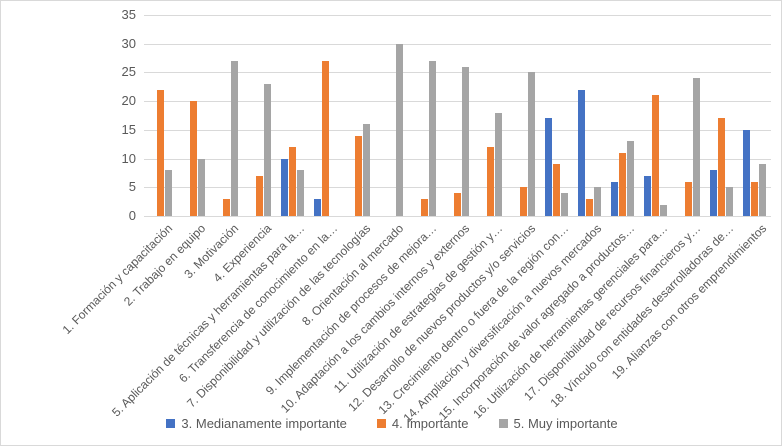 The width and height of the screenshot is (782, 446). I want to click on y-axis-tick-label: 5, so click(132, 187).